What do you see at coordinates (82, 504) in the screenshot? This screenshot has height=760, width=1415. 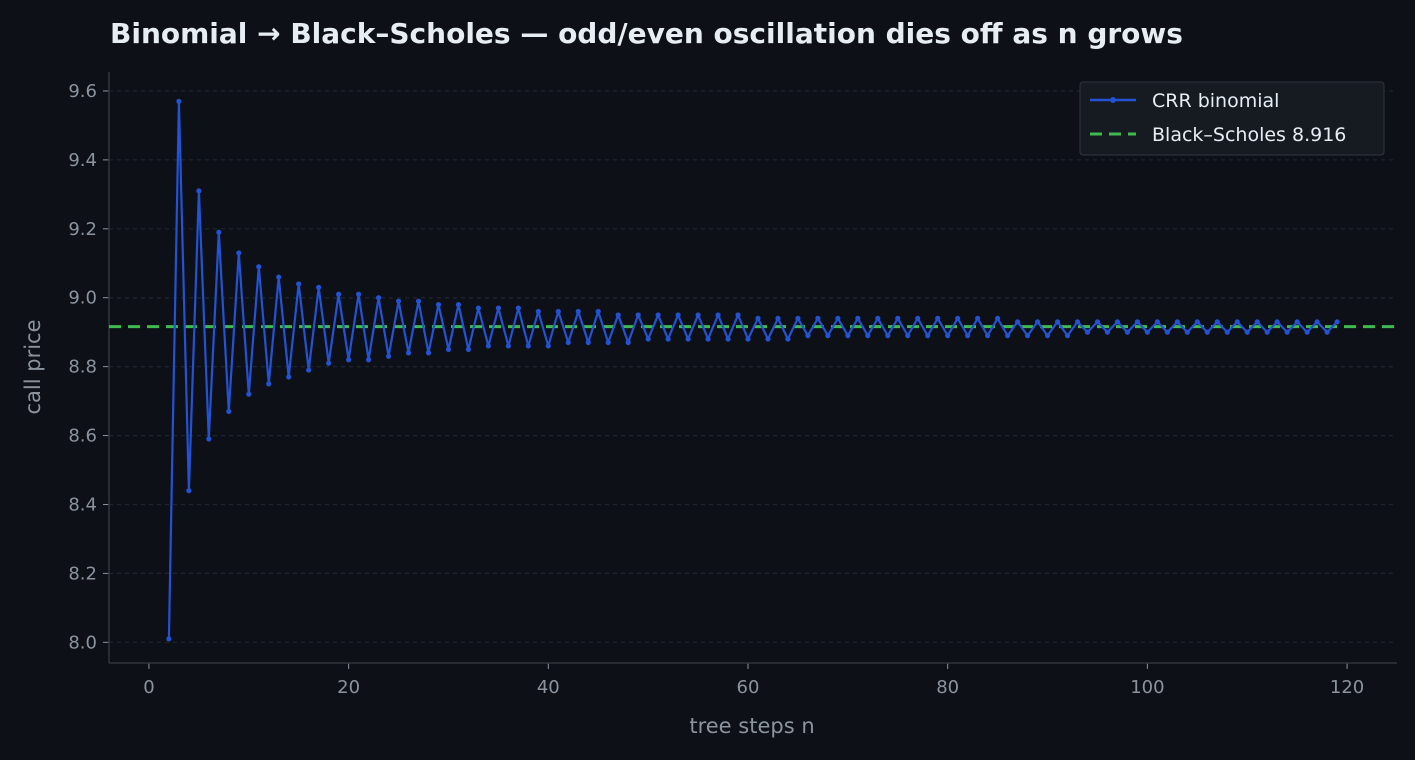 I see `y-tick-label: 8.4` at bounding box center [82, 504].